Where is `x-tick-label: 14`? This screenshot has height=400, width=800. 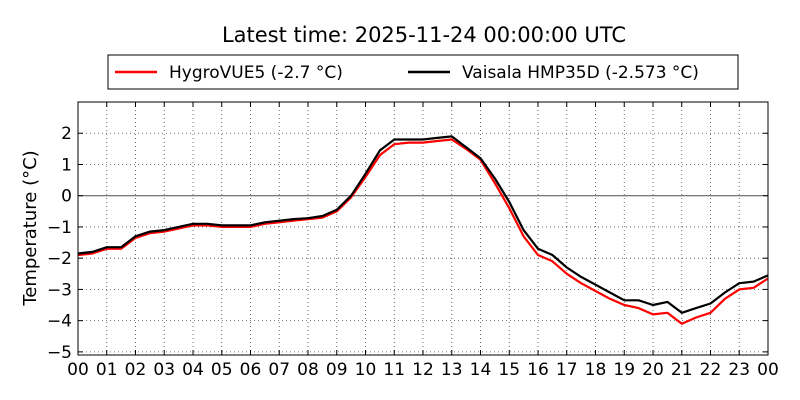
x-tick-label: 14 is located at coordinates (481, 370).